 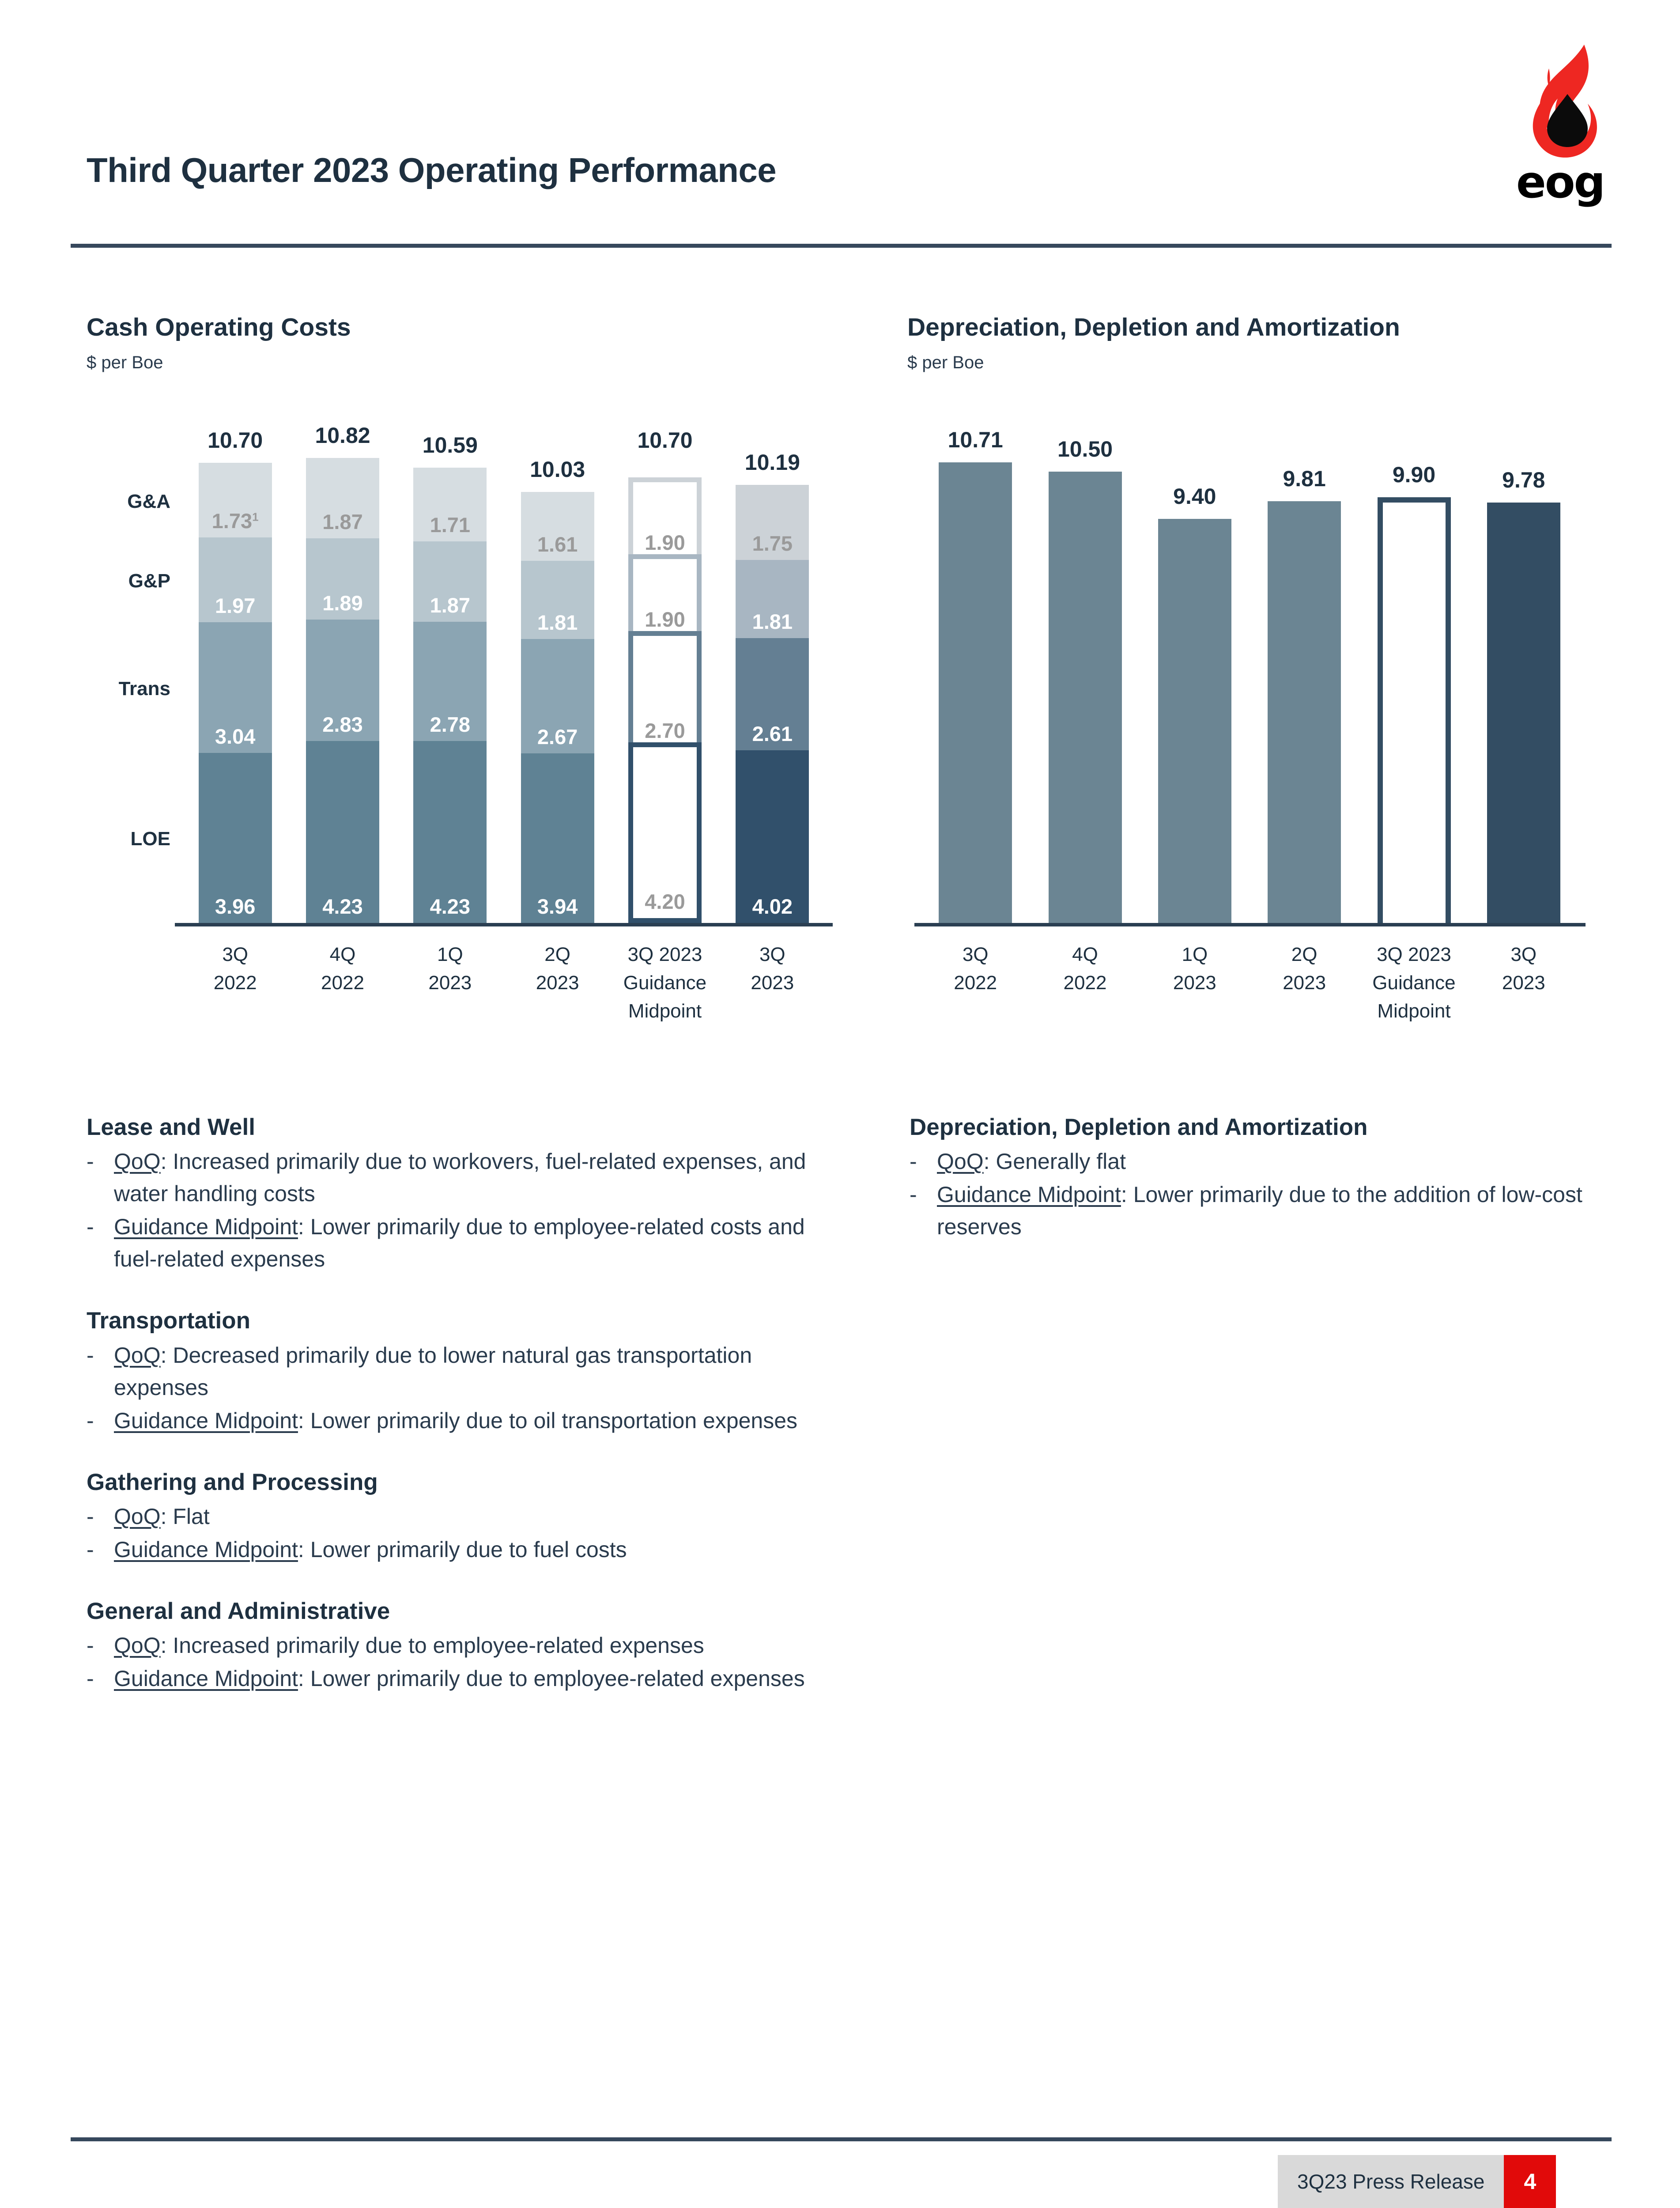 What do you see at coordinates (450, 969) in the screenshot?
I see `category-label: 1Q 2023` at bounding box center [450, 969].